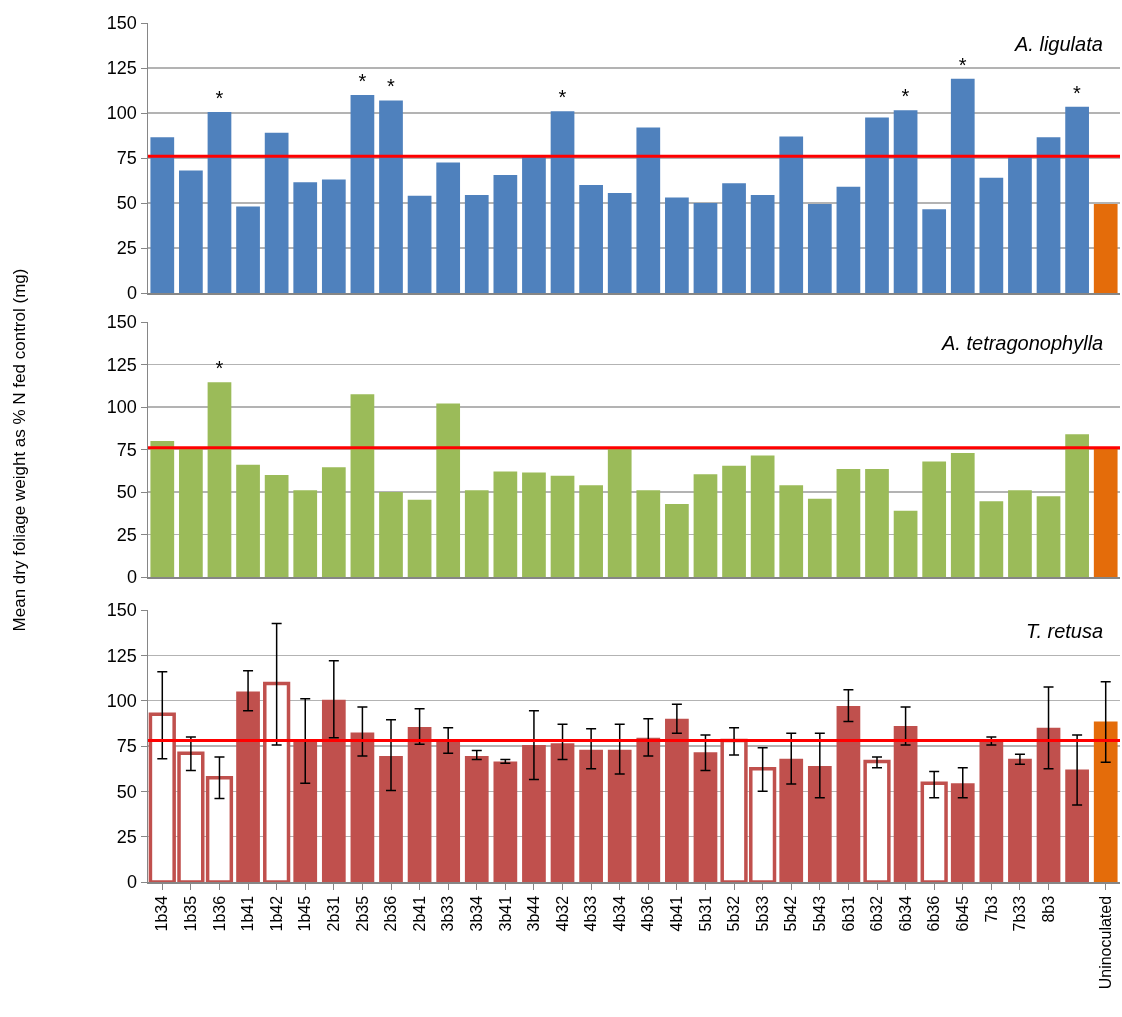 This screenshot has width=1122, height=1017. Describe the element at coordinates (162, 913) in the screenshot. I see `x-tick-label: 1b34` at that location.